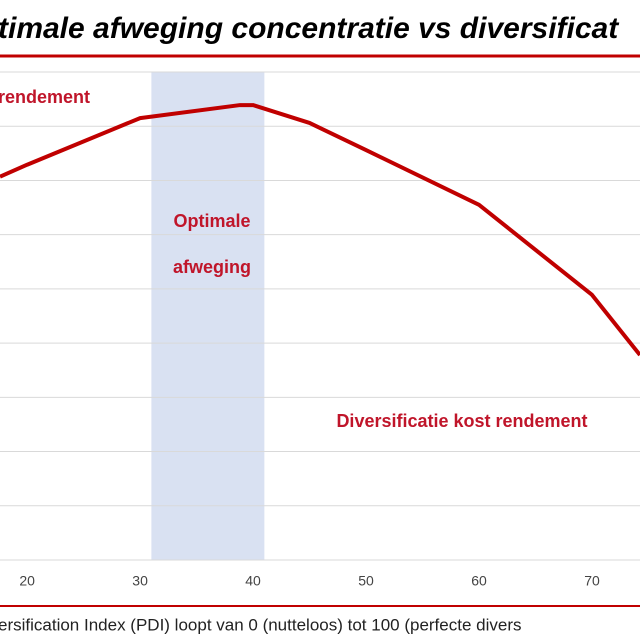 The image size is (640, 640). Describe the element at coordinates (27, 581) in the screenshot. I see `x-tick-label: 20` at that location.